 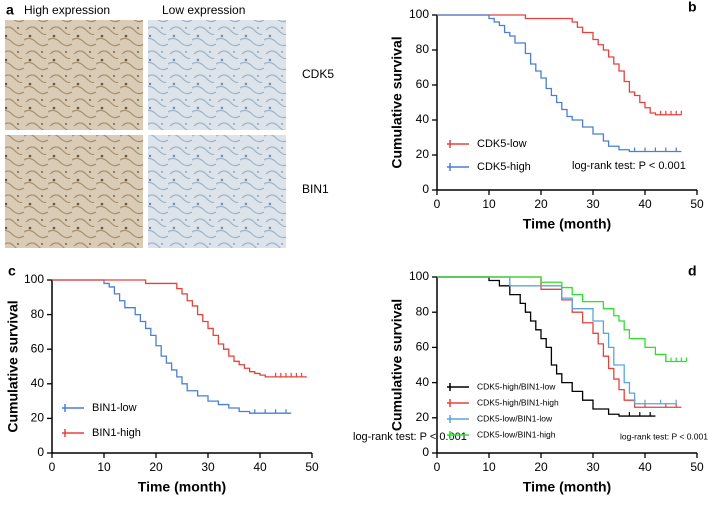 I want to click on legend-label: CDK5-high/BIN1-low, so click(x=516, y=386).